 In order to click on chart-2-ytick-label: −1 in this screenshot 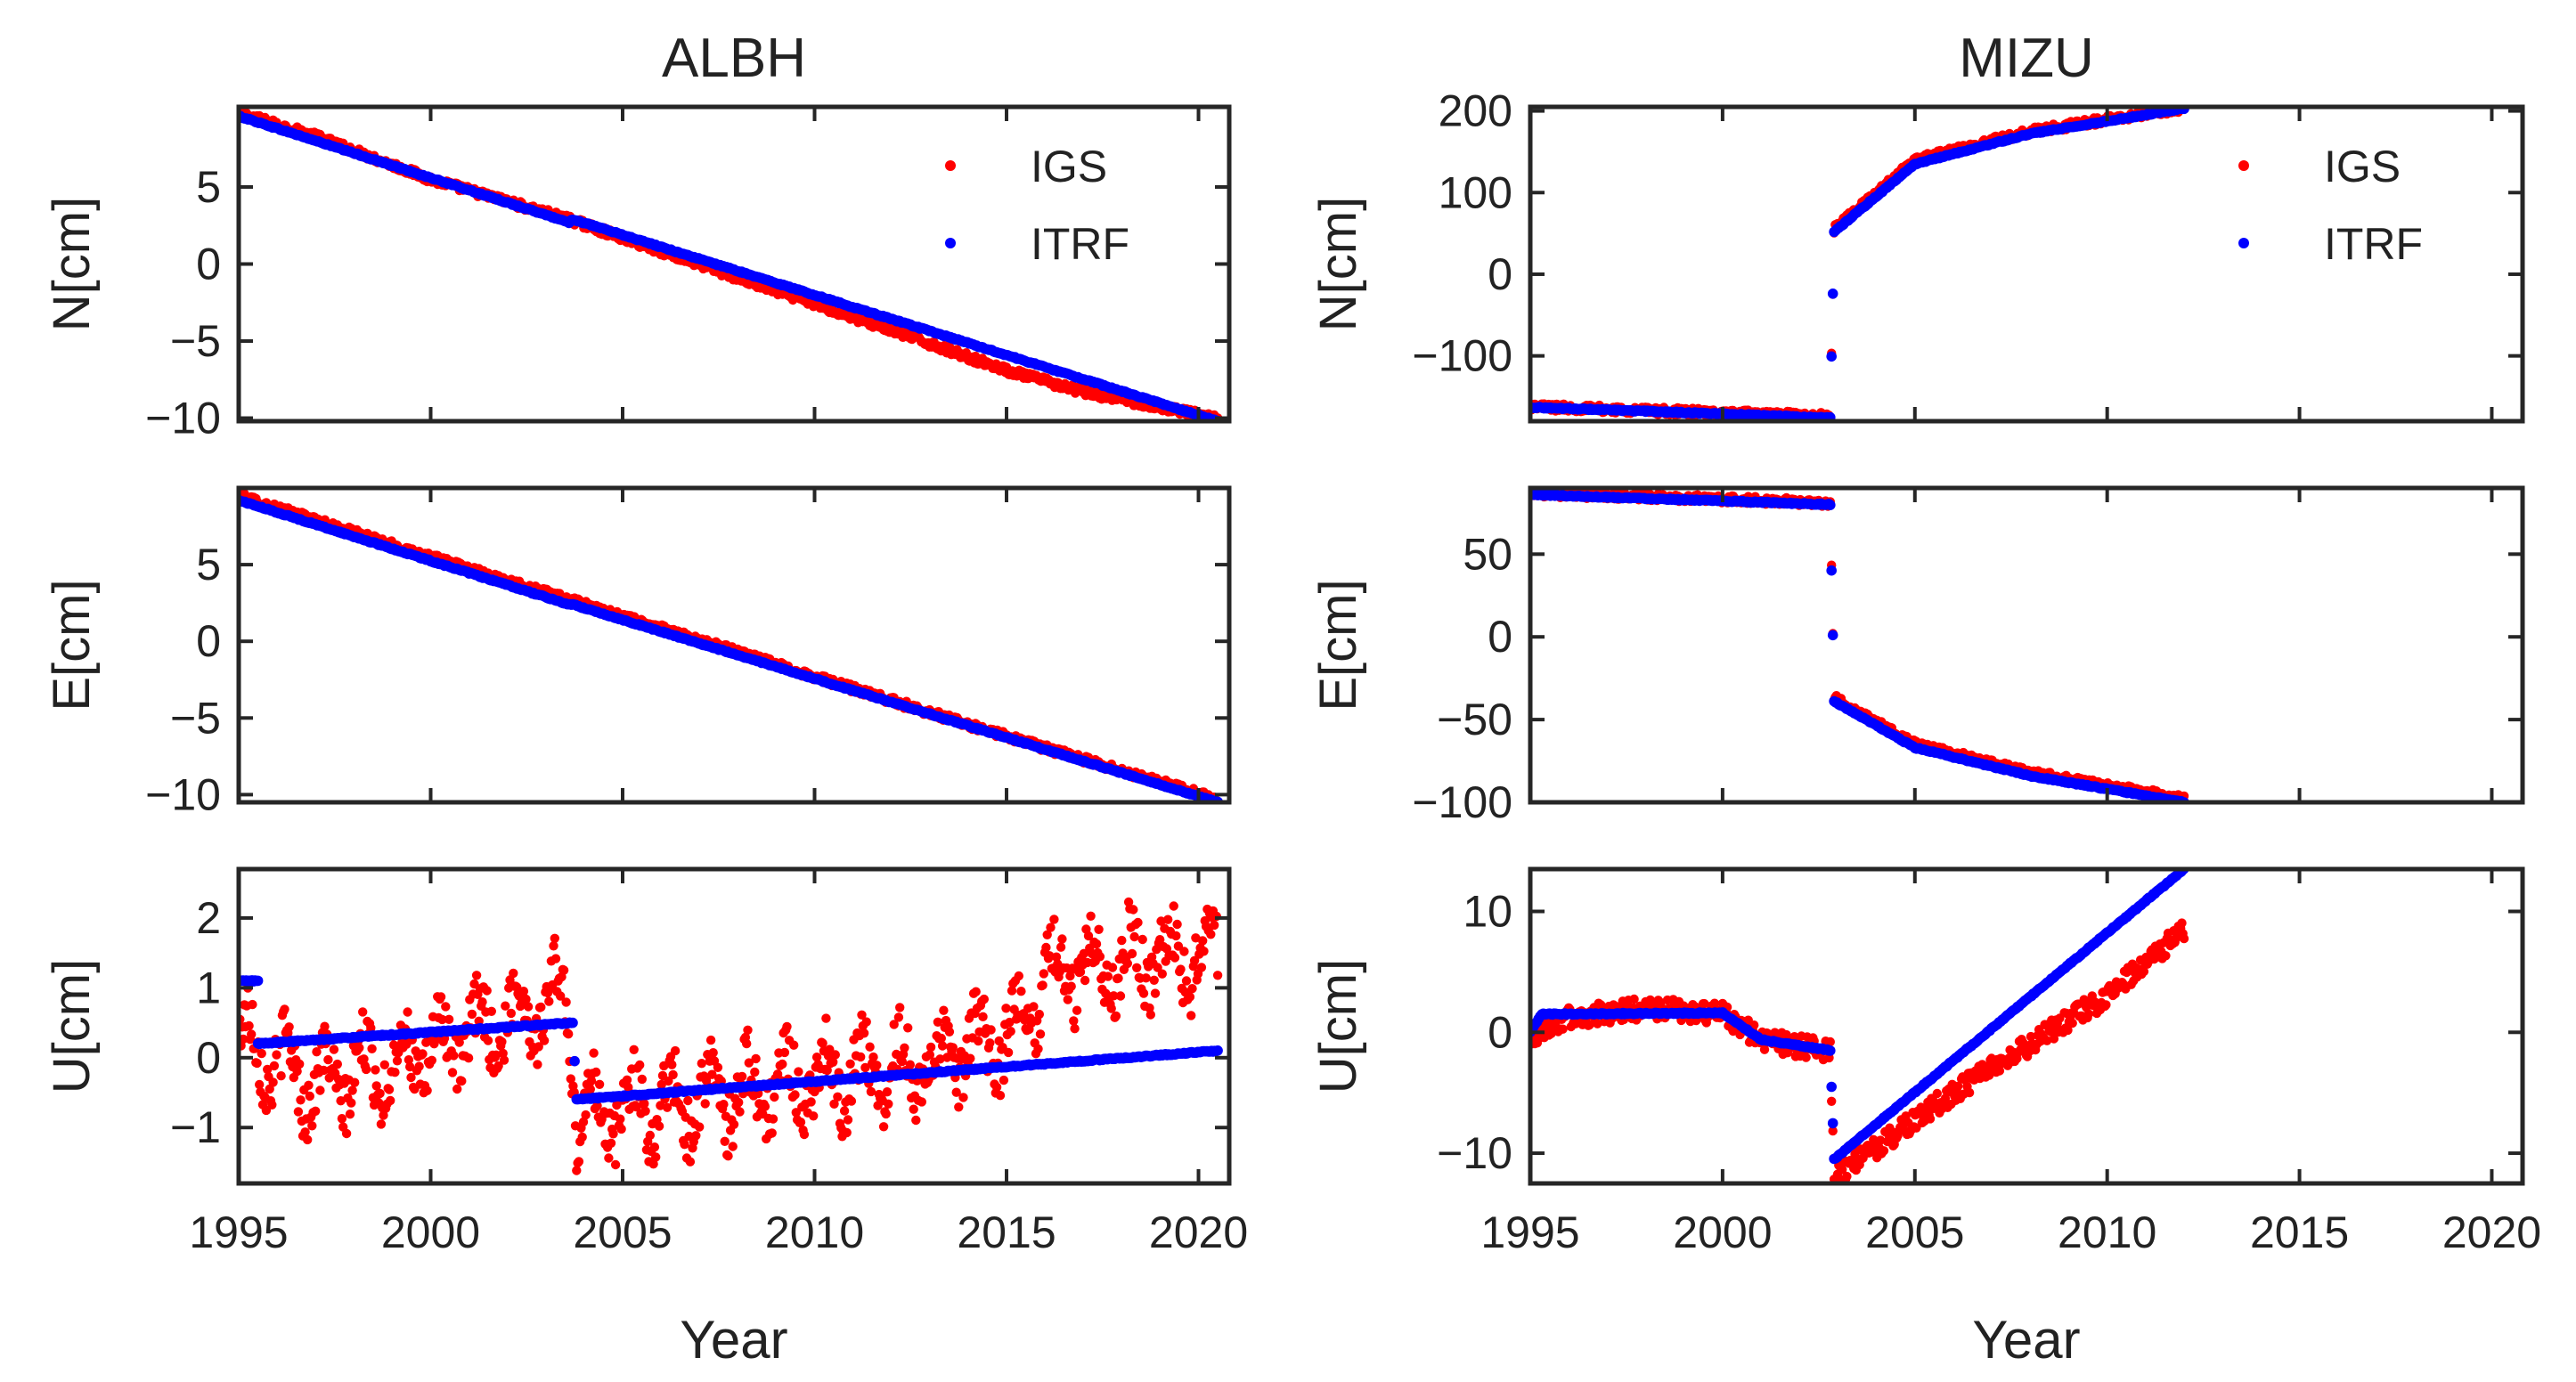, I will do `click(196, 1127)`.